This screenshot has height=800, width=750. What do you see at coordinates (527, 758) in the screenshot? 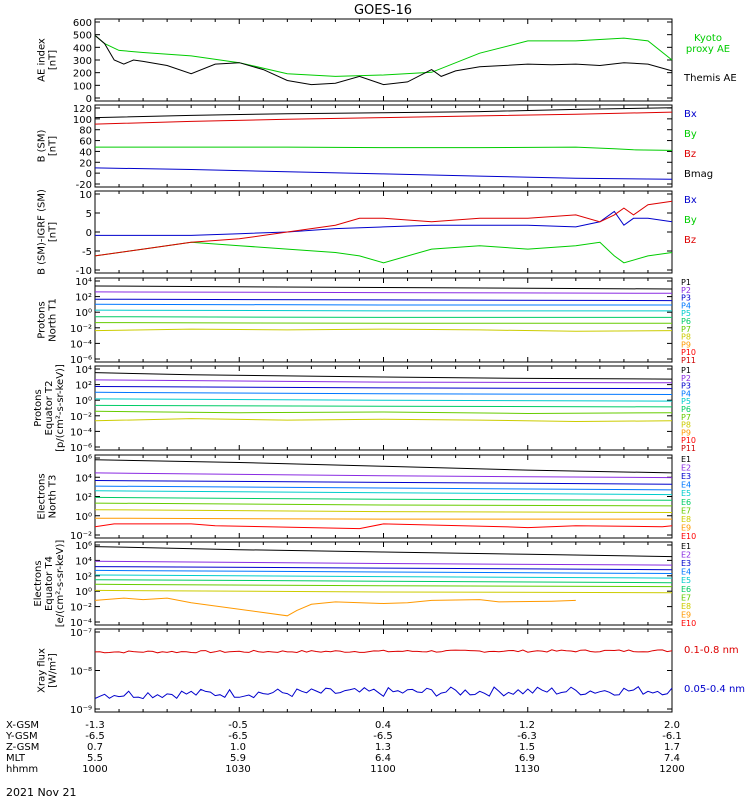
I see `orbit-value: 6.9` at bounding box center [527, 758].